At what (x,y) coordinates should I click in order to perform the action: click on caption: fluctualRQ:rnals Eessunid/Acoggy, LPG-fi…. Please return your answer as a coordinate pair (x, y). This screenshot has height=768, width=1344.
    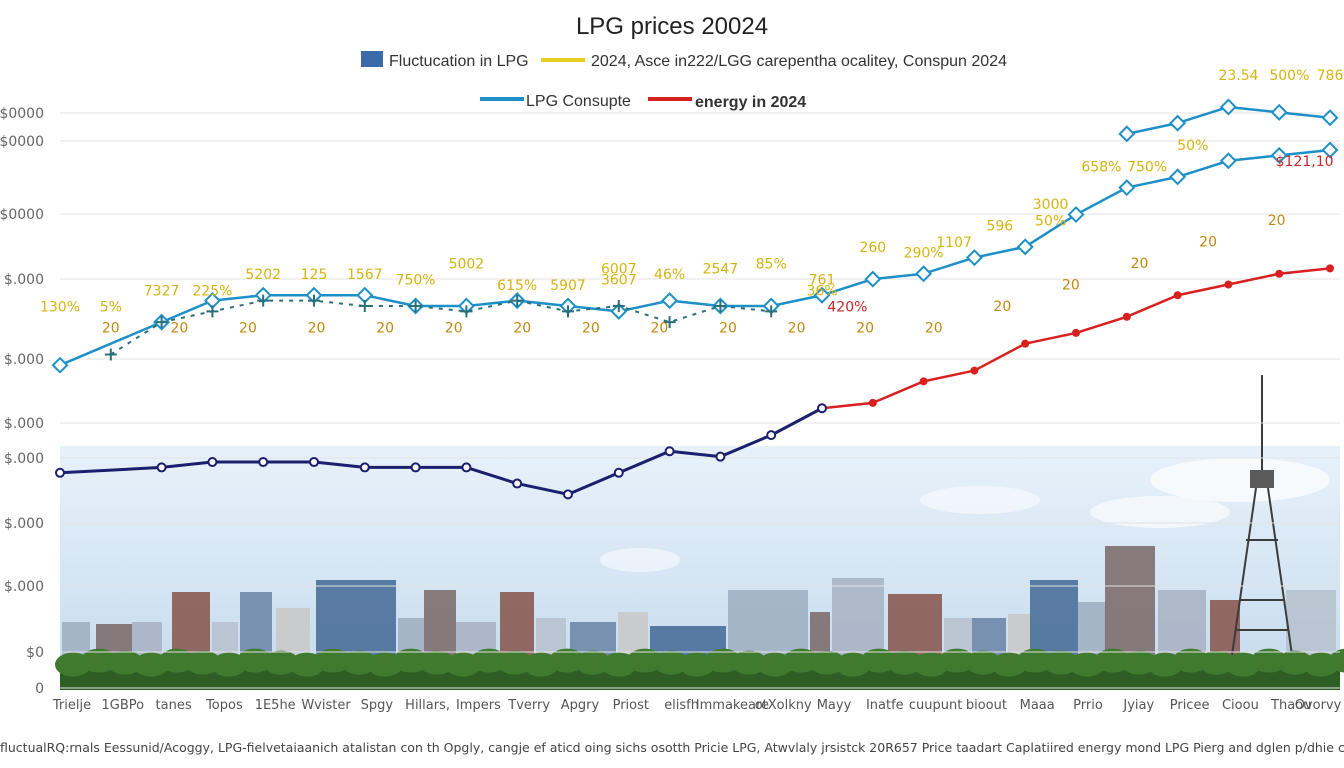
    Looking at the image, I should click on (672, 747).